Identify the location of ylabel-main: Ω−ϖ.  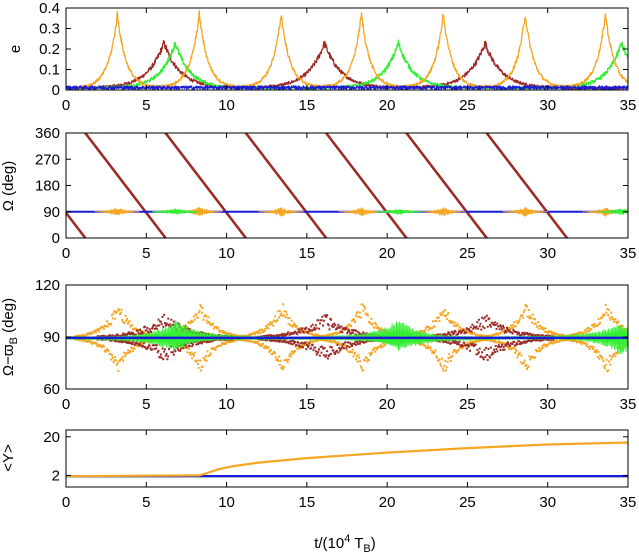
(8, 360).